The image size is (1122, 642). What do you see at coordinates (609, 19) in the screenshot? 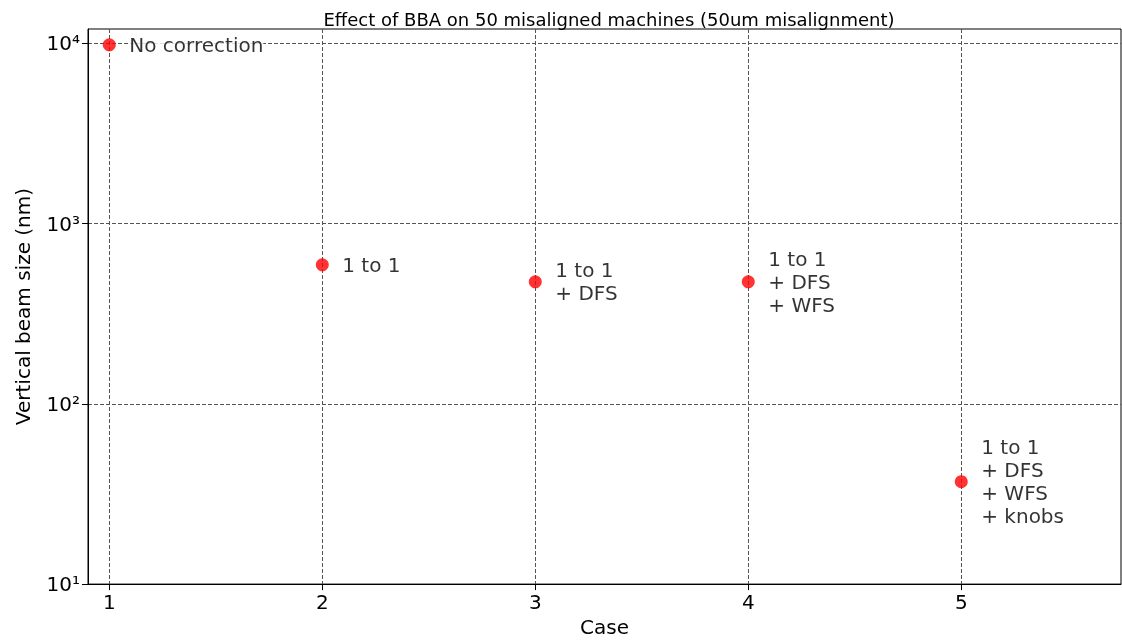
I see `chart-title: Effect of BBA on 50 misaligned machines (50um misalignment)` at bounding box center [609, 19].